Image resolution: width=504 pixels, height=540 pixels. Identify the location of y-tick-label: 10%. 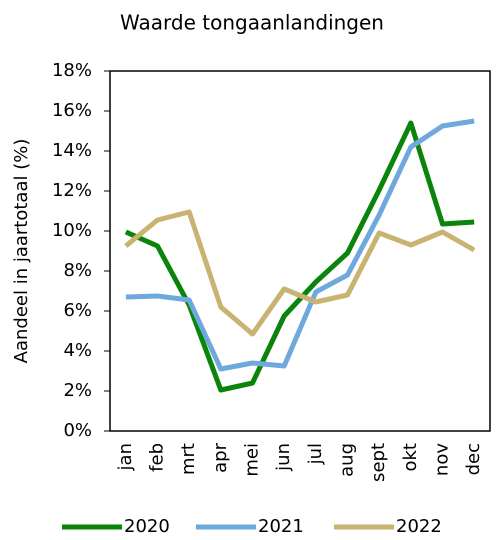
(72, 230).